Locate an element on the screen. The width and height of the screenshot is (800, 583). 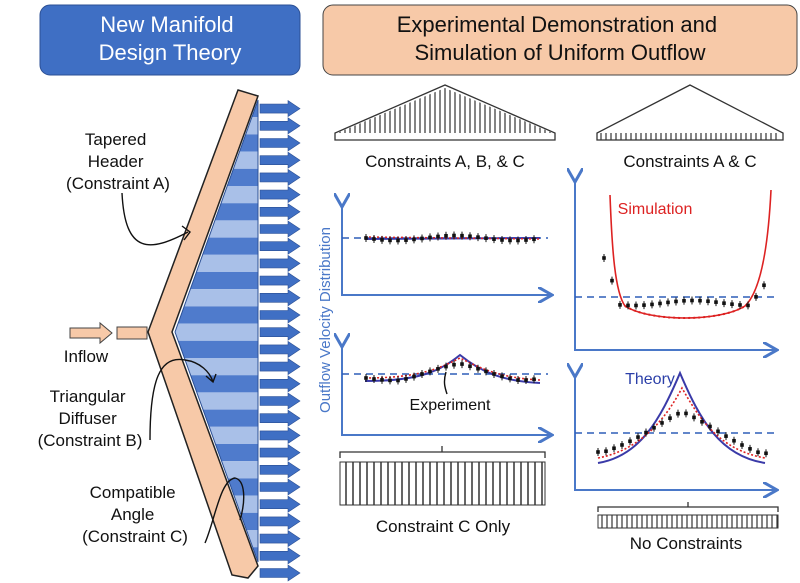
panel-label: Constraint C Only is located at coordinates (443, 526).